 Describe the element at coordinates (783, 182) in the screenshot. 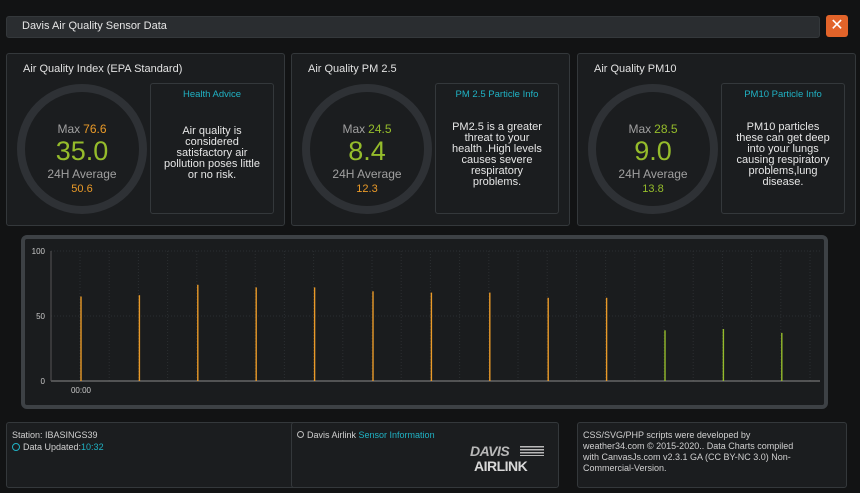

I see `info-line: disease.` at that location.